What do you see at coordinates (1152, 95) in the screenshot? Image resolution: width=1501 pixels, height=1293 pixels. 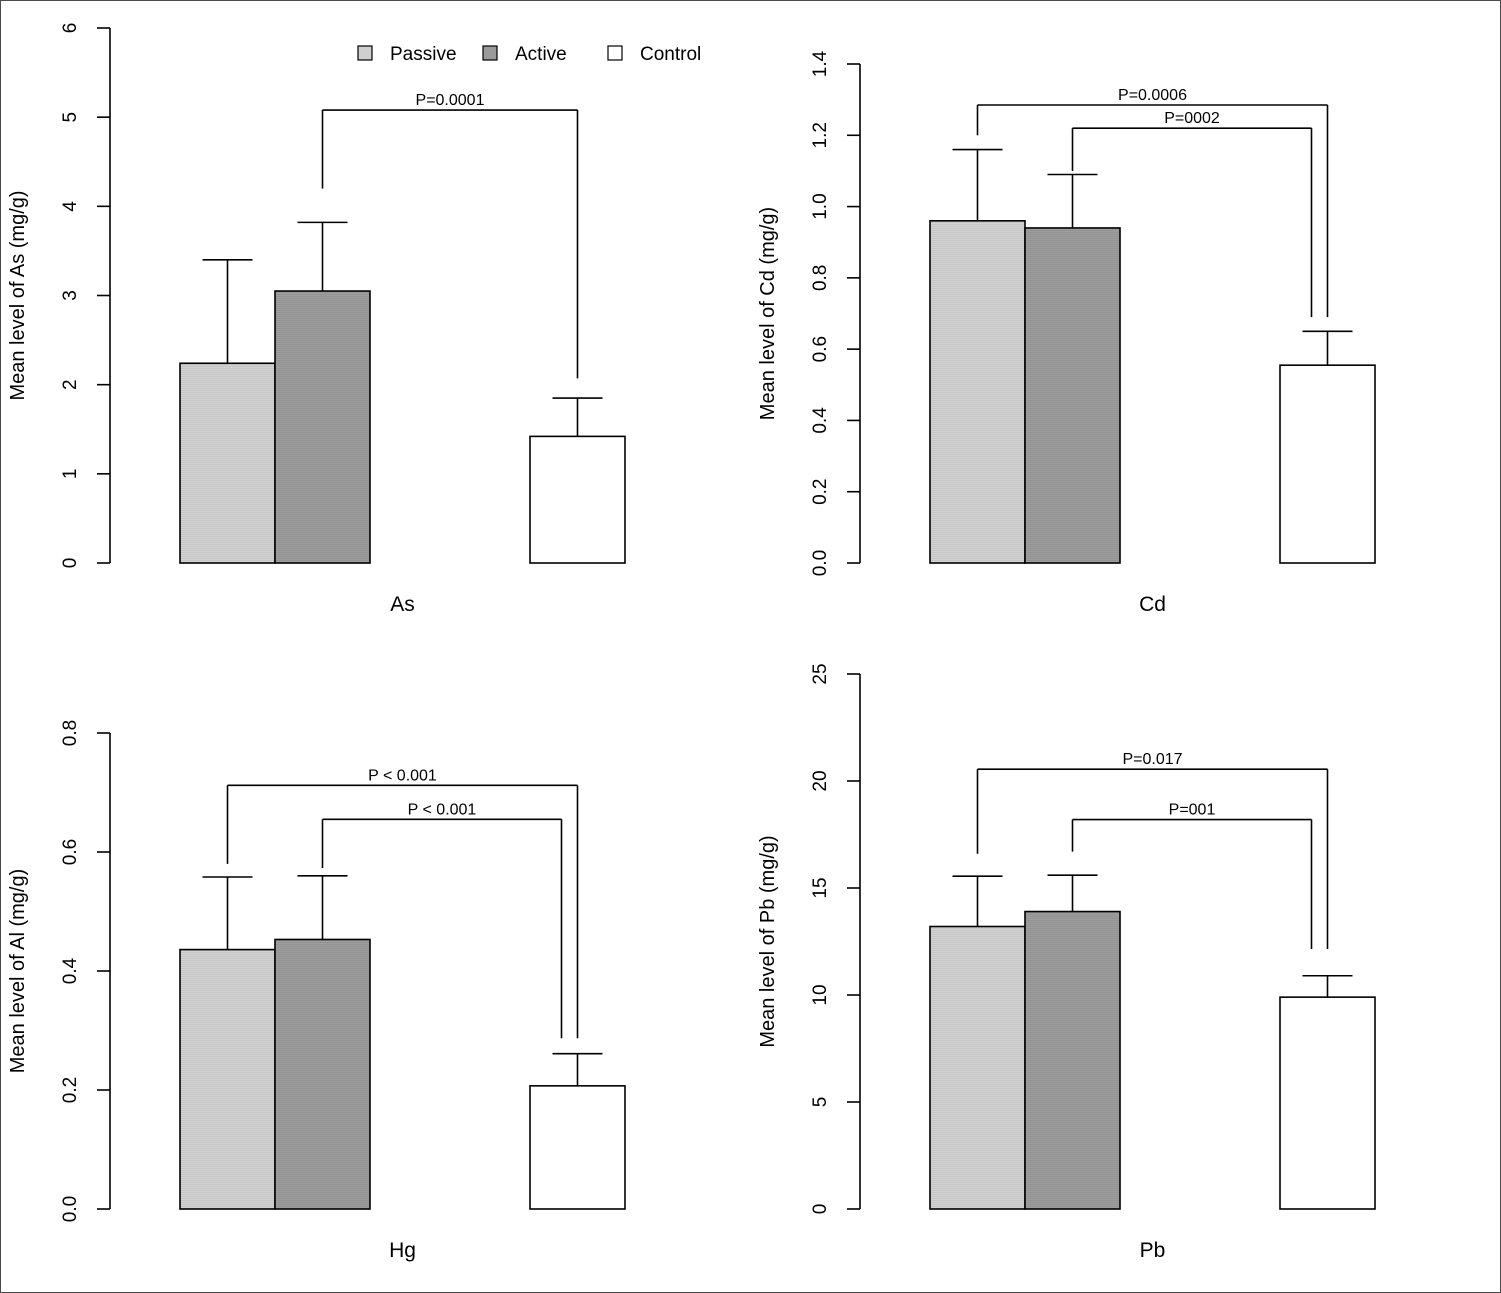 I see `p-value-label: P=0.0006` at bounding box center [1152, 95].